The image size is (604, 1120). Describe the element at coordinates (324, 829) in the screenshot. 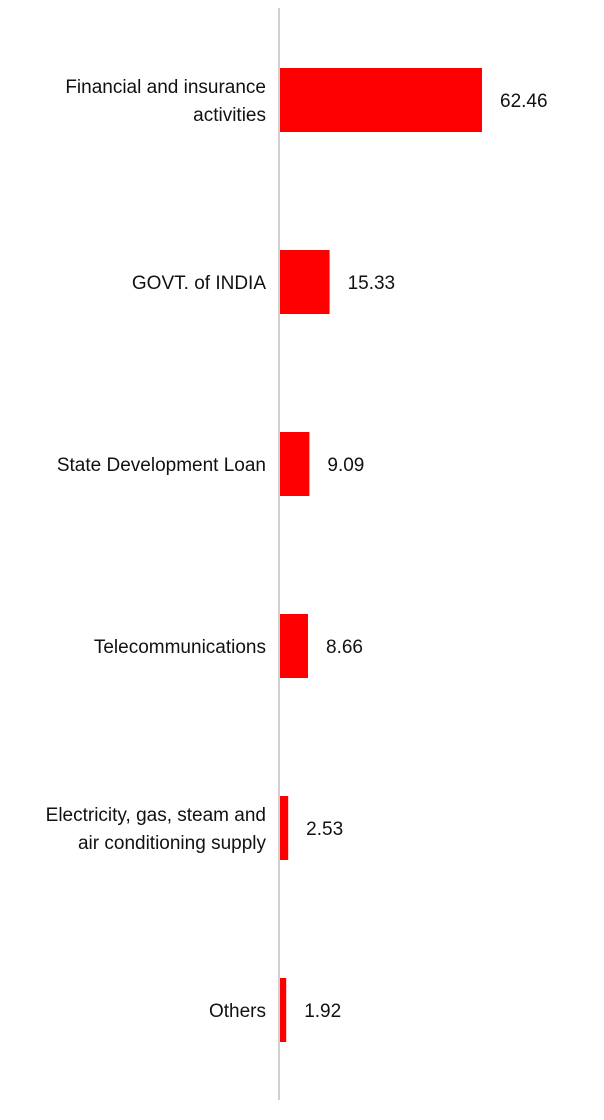

I see `value-label-4: 2.53` at that location.